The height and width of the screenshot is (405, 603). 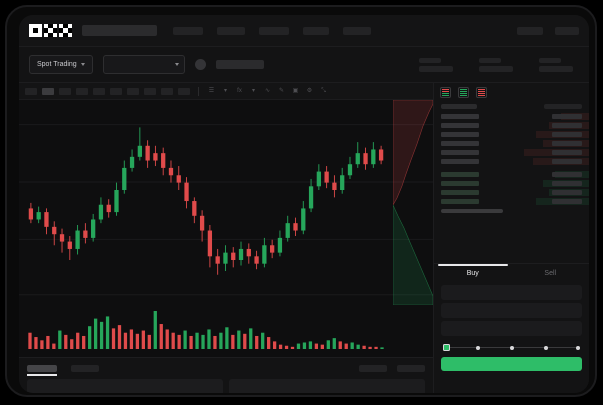 I want to click on bottom-content-boxes, so click(x=226, y=383).